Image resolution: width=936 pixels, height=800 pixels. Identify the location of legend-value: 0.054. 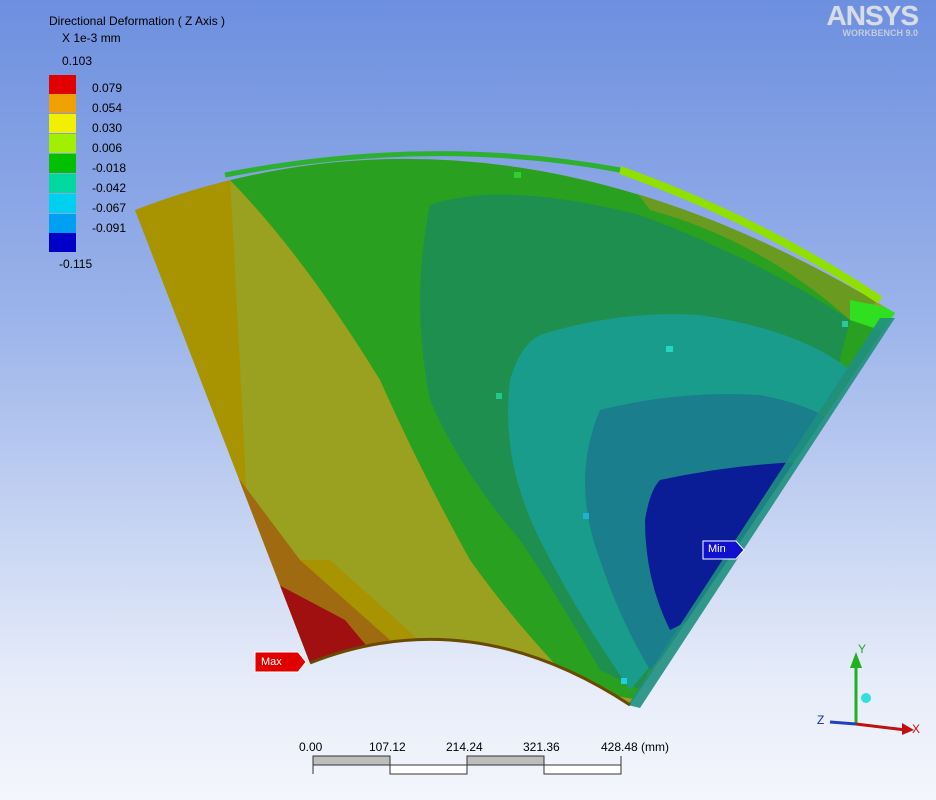
(107, 108).